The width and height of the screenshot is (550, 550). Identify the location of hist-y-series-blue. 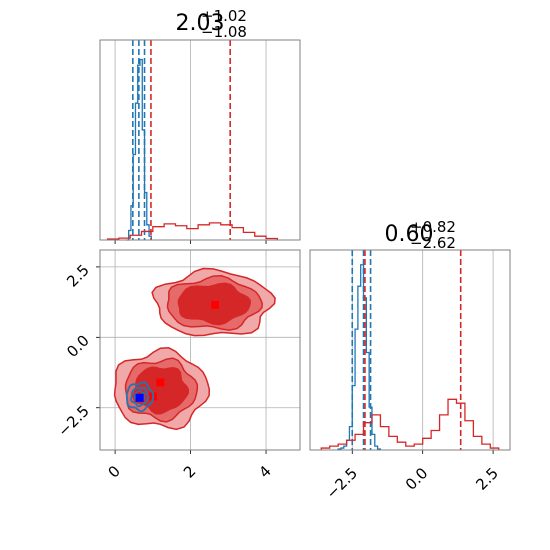
(359, 357).